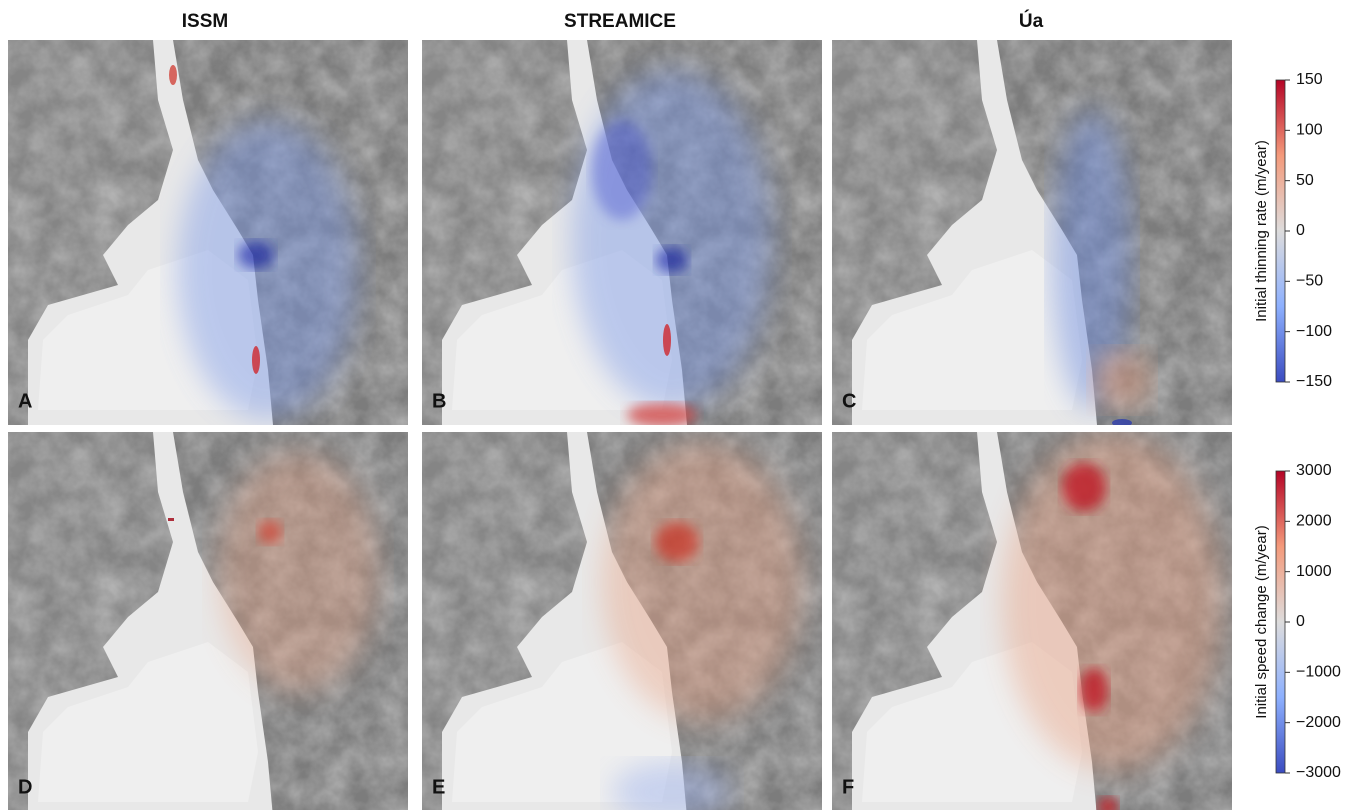 This screenshot has height=810, width=1361. What do you see at coordinates (205, 21) in the screenshot?
I see `column-title: ISSM` at bounding box center [205, 21].